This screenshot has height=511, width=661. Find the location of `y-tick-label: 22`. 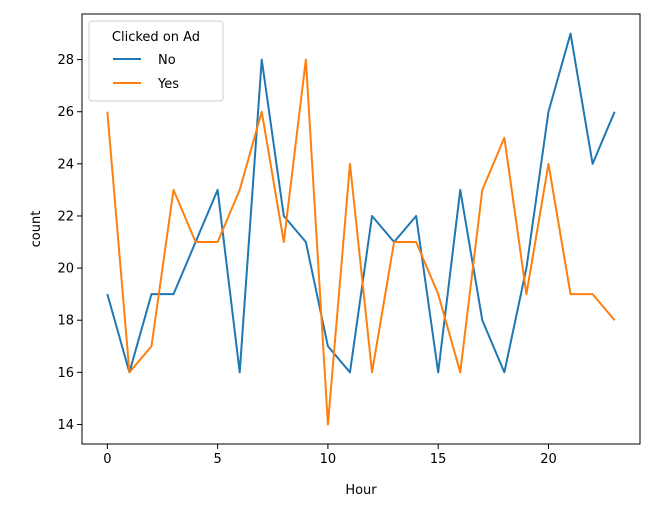

y-tick-label: 22 is located at coordinates (65, 216).